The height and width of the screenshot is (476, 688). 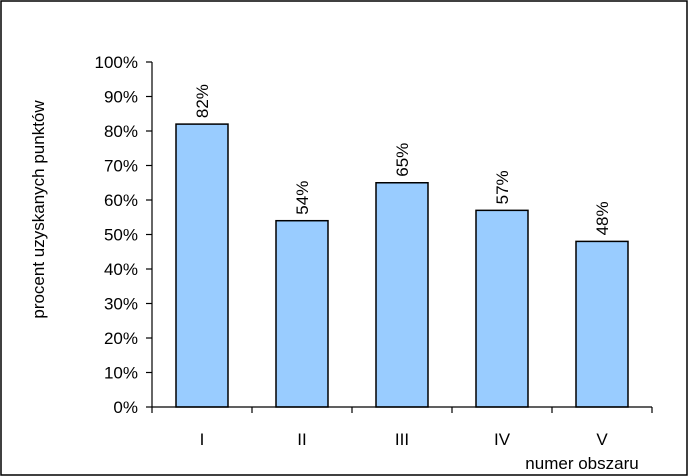 I want to click on bar-data-label: 82%, so click(x=202, y=101).